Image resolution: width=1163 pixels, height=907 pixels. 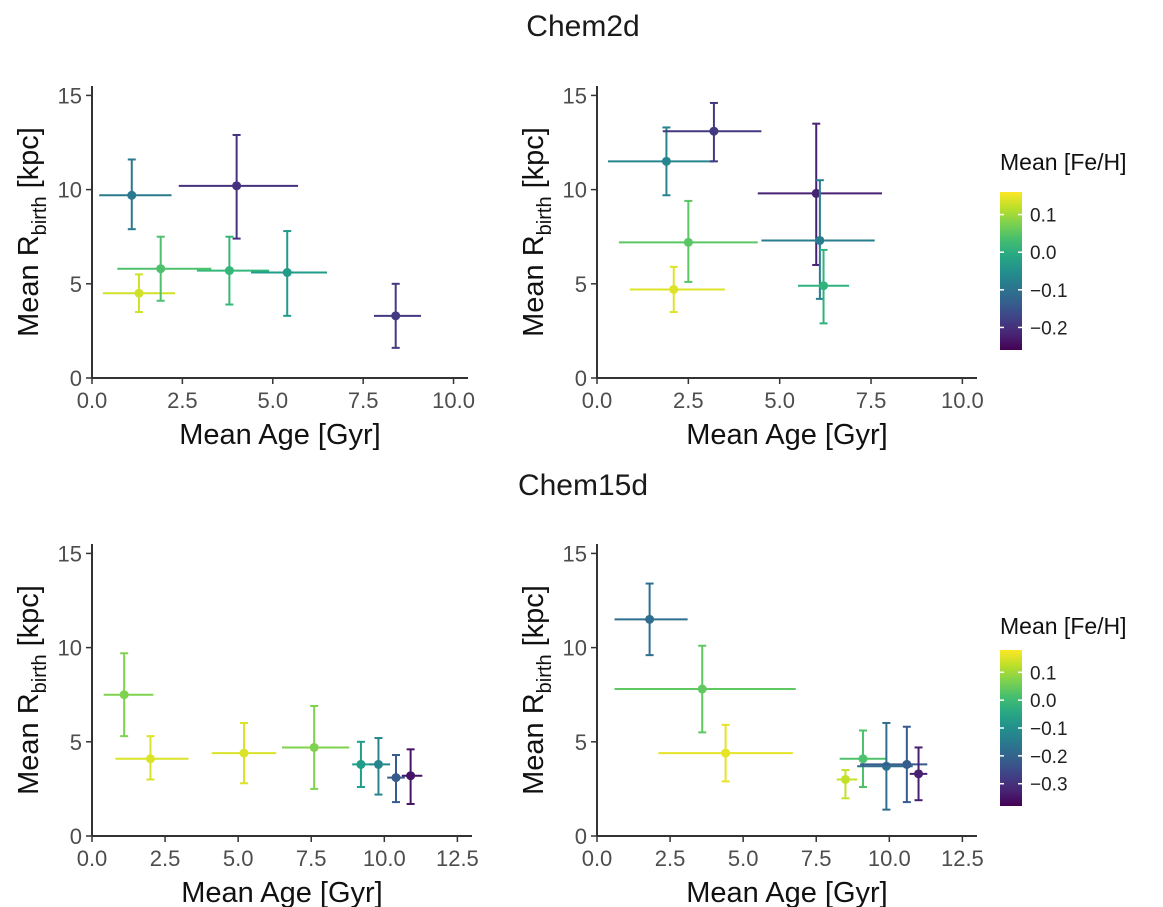 What do you see at coordinates (1049, 785) in the screenshot?
I see `colorbar-tick-label: −0.3` at bounding box center [1049, 785].